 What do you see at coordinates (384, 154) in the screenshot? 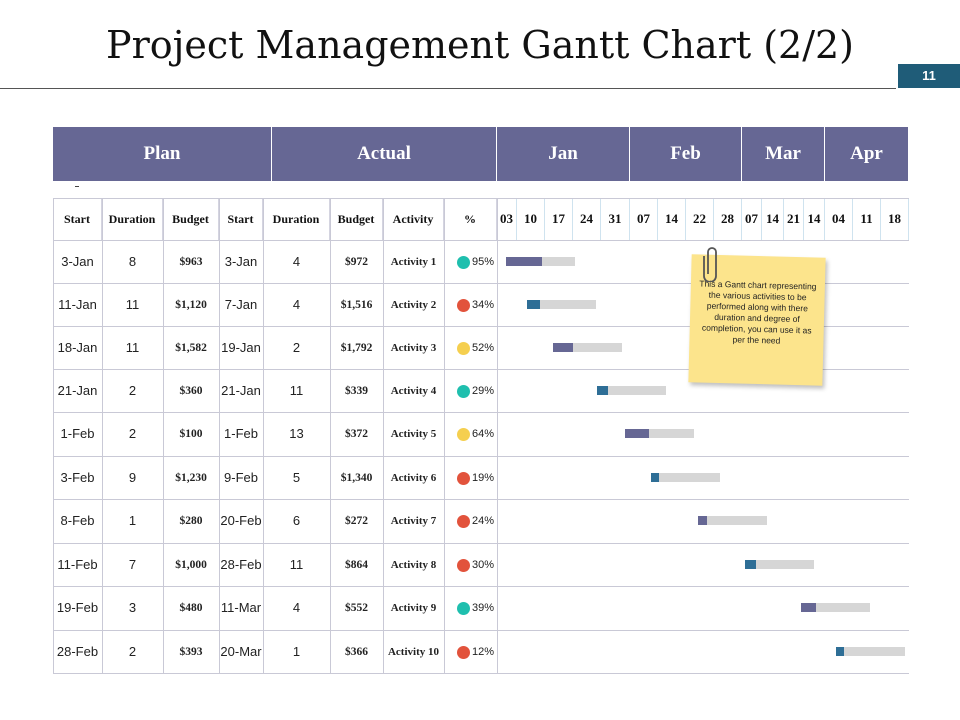
I see `actual-group-header: Actual` at bounding box center [384, 154].